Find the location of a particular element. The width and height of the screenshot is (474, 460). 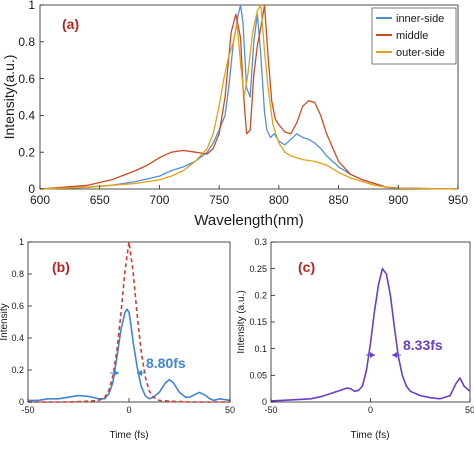

x-tick-label-a: 750 is located at coordinates (219, 200).